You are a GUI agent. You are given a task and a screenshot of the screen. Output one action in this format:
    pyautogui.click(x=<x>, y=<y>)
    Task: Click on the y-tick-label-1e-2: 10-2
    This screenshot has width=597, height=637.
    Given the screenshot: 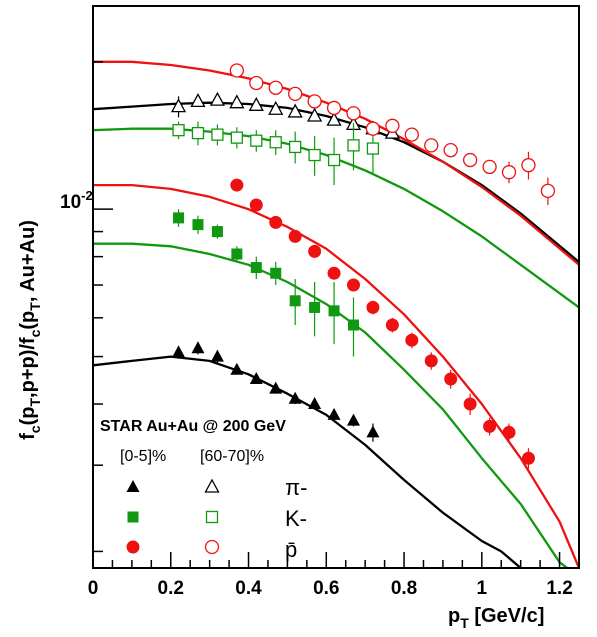 What is the action you would take?
    pyautogui.click(x=76, y=200)
    